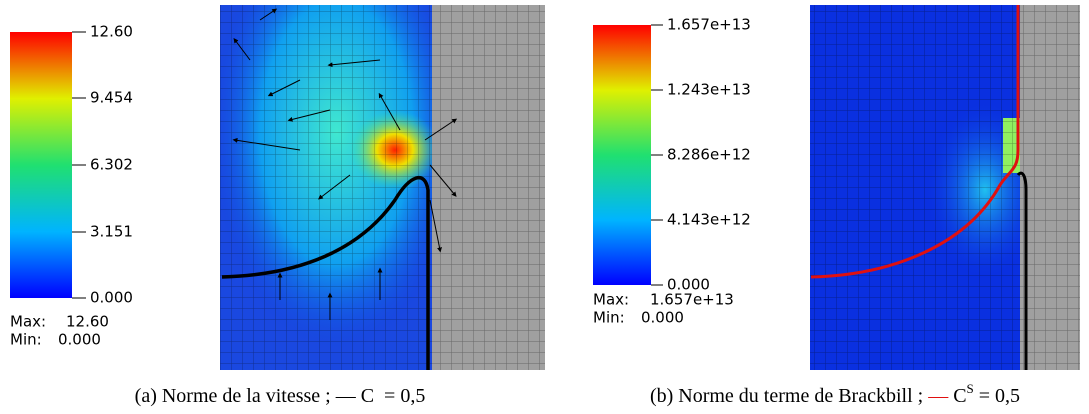  Describe the element at coordinates (692, 300) in the screenshot. I see `max-value: 1.657e+13` at that location.